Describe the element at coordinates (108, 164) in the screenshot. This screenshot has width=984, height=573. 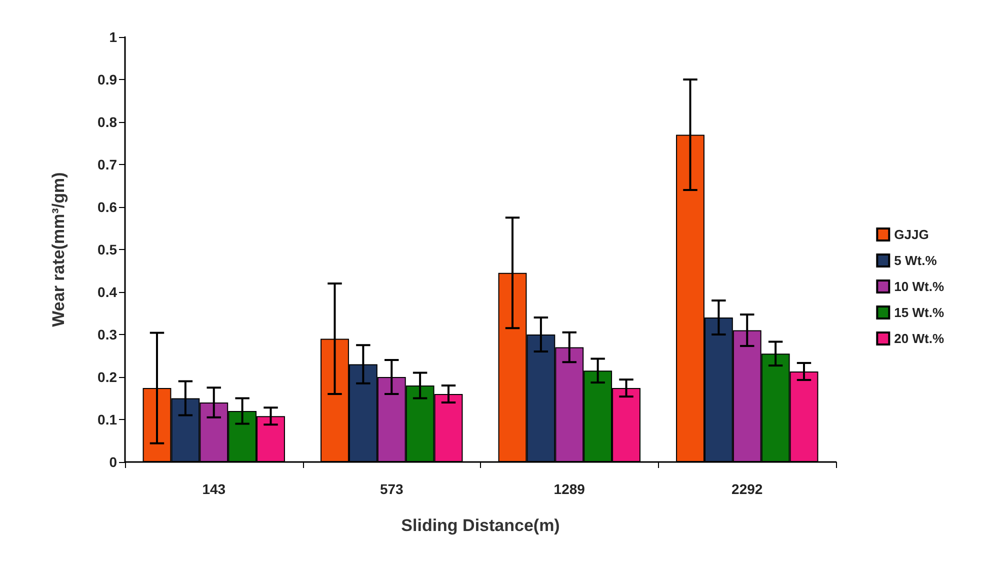
I see `y-tick-label: 0.7` at that location.